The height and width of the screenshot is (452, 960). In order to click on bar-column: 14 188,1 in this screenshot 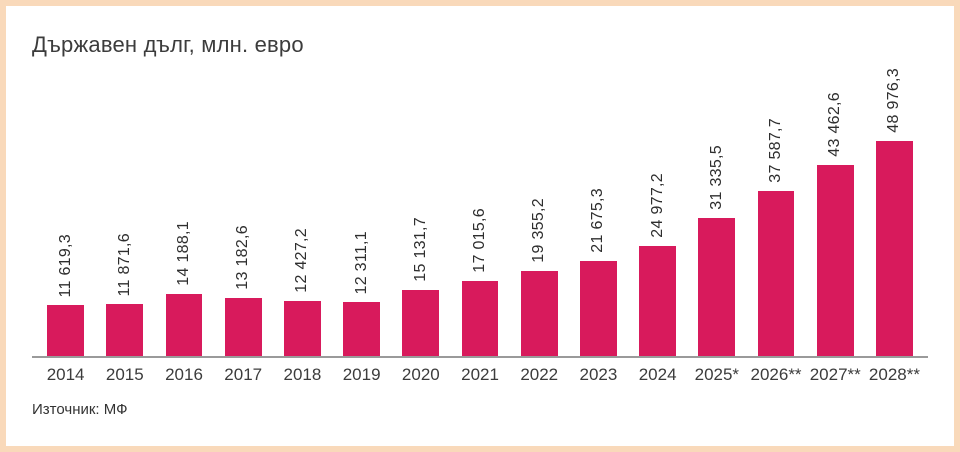, I will do `click(183, 288)`.